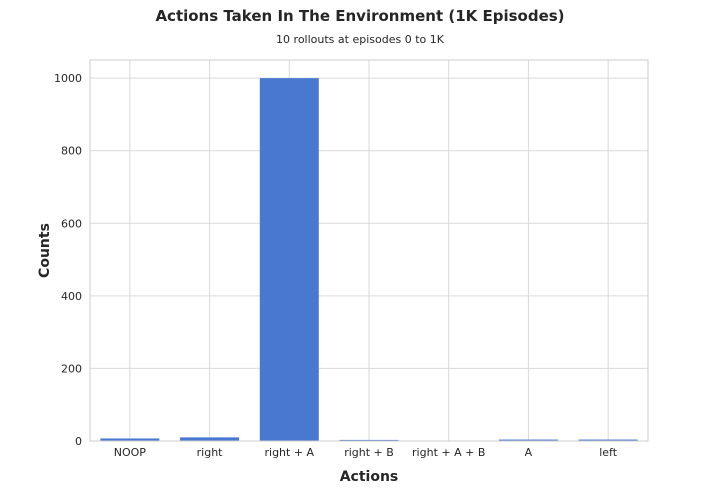 This screenshot has height=504, width=720. I want to click on y-axis-label: Counts, so click(45, 250).